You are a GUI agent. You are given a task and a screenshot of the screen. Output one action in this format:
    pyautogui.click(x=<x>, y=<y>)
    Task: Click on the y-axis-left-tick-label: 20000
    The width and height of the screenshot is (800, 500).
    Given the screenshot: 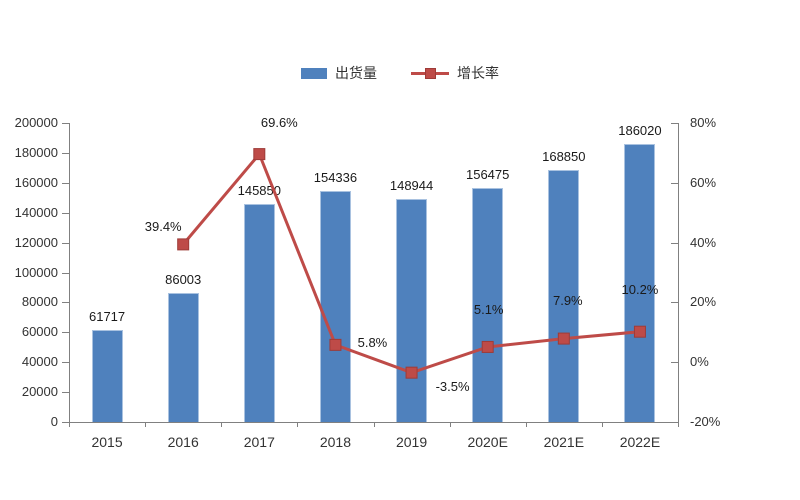 What is the action you would take?
    pyautogui.click(x=39, y=392)
    